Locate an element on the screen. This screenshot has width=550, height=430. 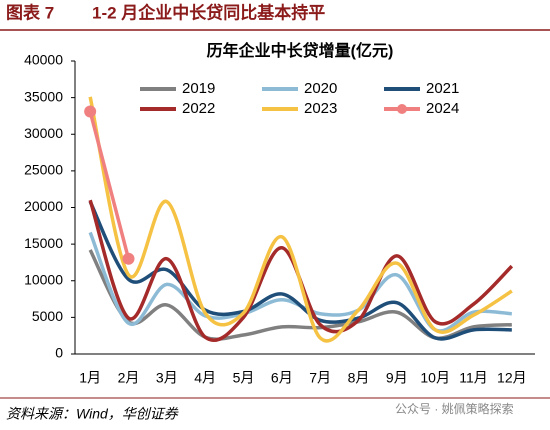
x-tick-label: 12月 is located at coordinates (512, 378).